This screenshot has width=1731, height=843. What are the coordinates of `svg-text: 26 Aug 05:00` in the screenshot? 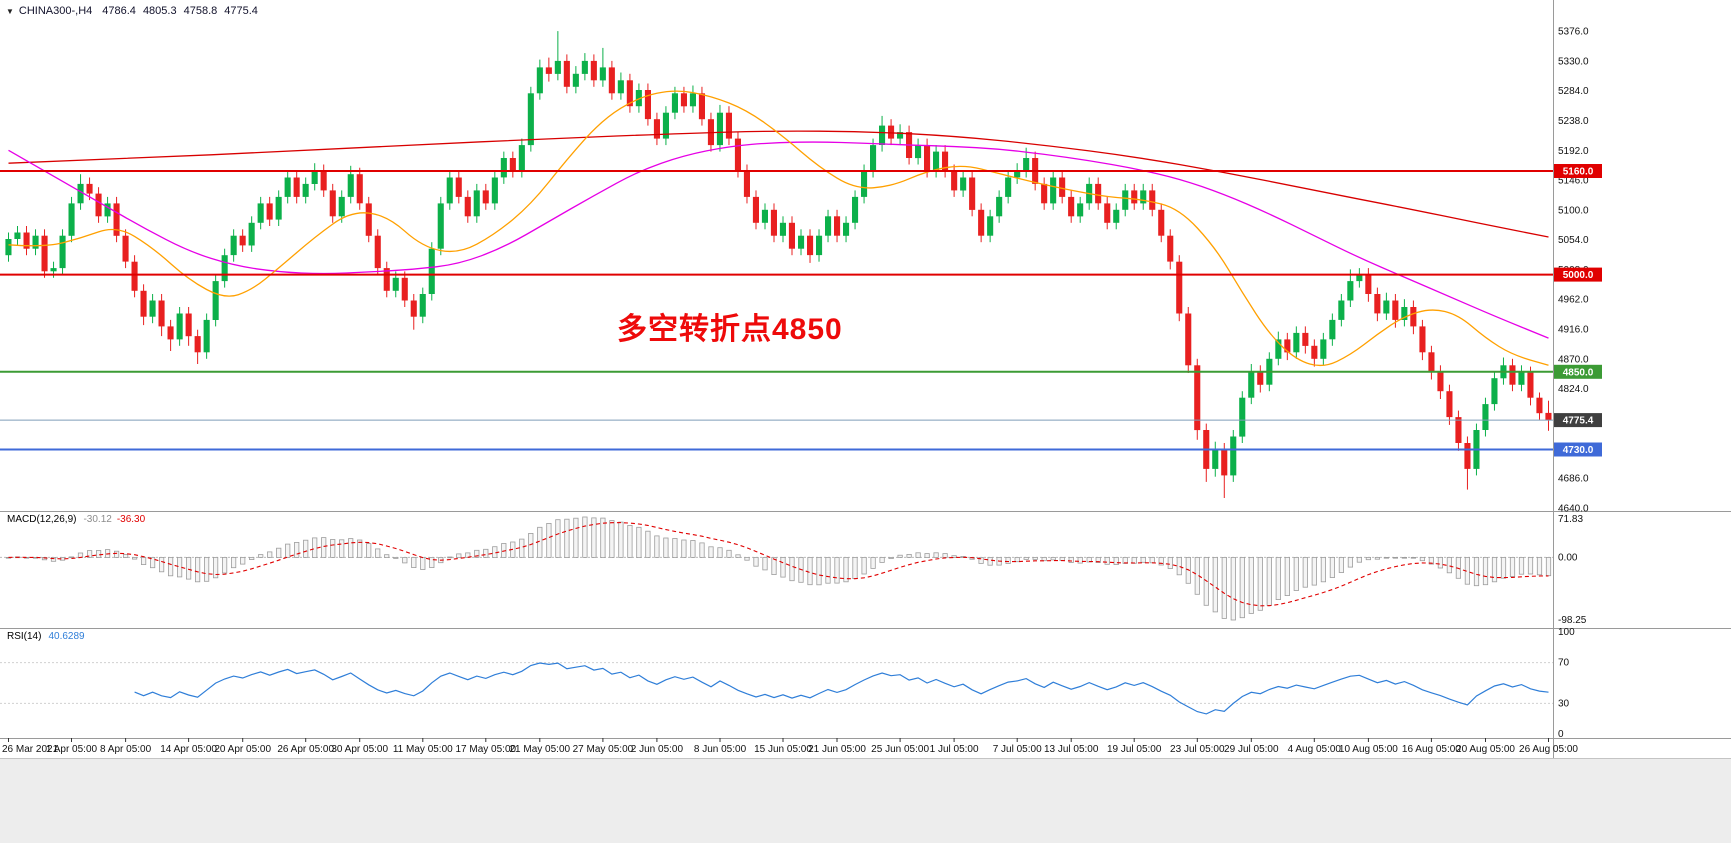 It's located at (1548, 749).